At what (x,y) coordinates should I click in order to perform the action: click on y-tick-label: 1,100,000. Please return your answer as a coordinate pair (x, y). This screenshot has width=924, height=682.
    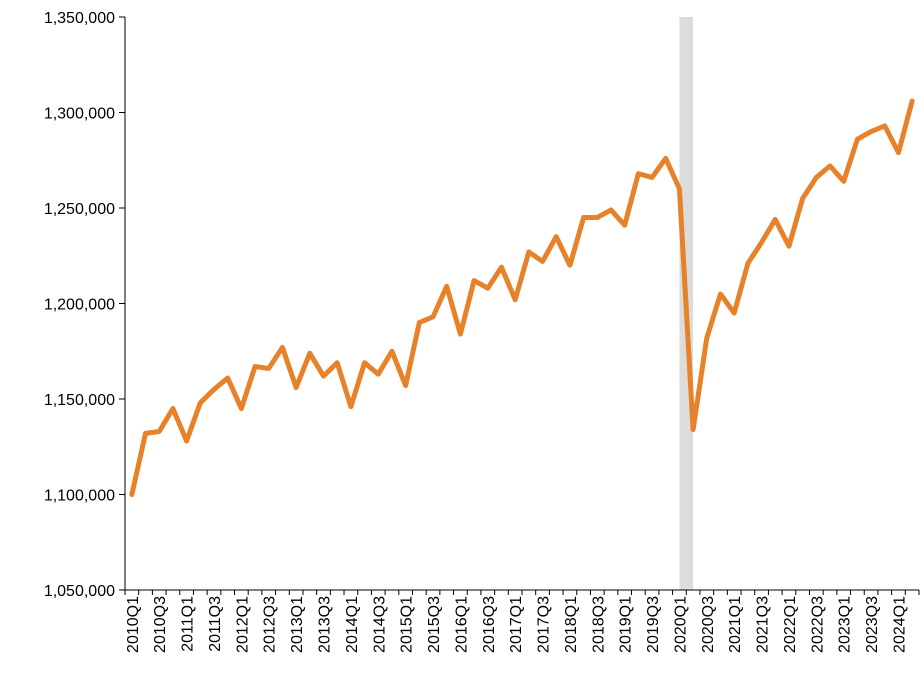
    Looking at the image, I should click on (79, 496).